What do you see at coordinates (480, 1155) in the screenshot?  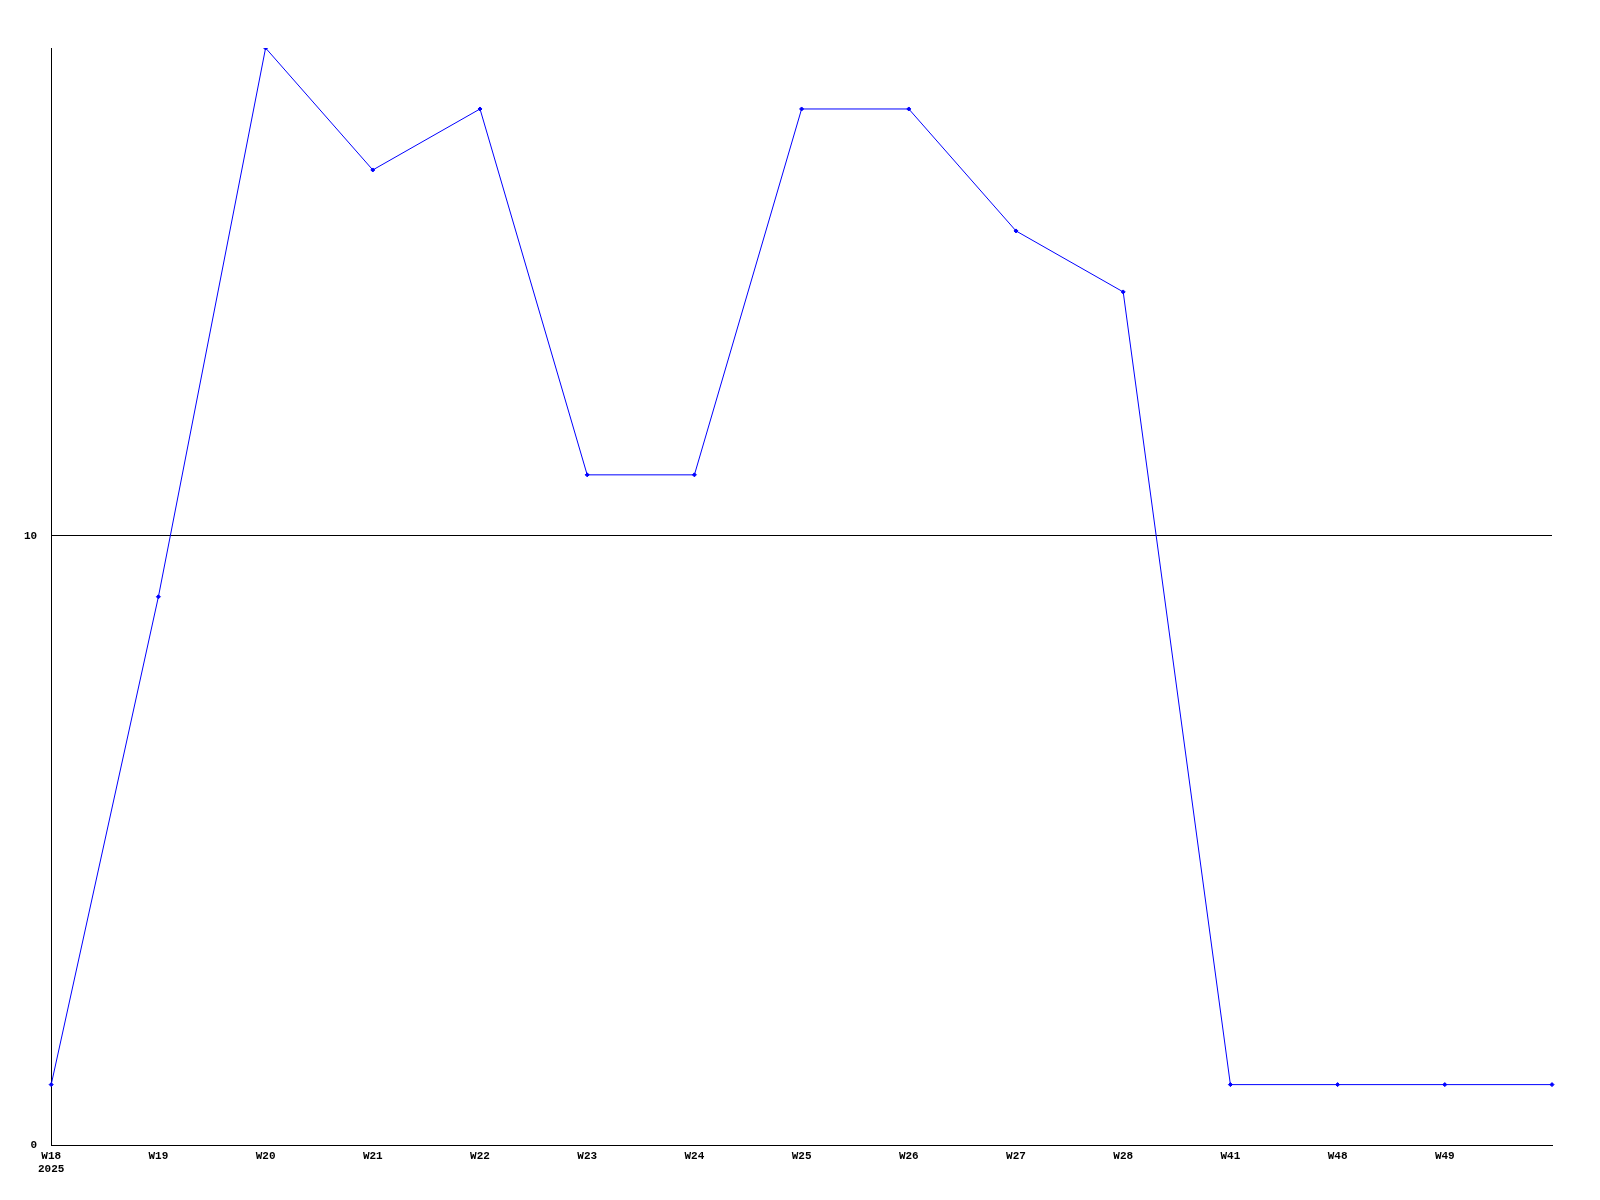 I see `x-tick-label: W22` at bounding box center [480, 1155].